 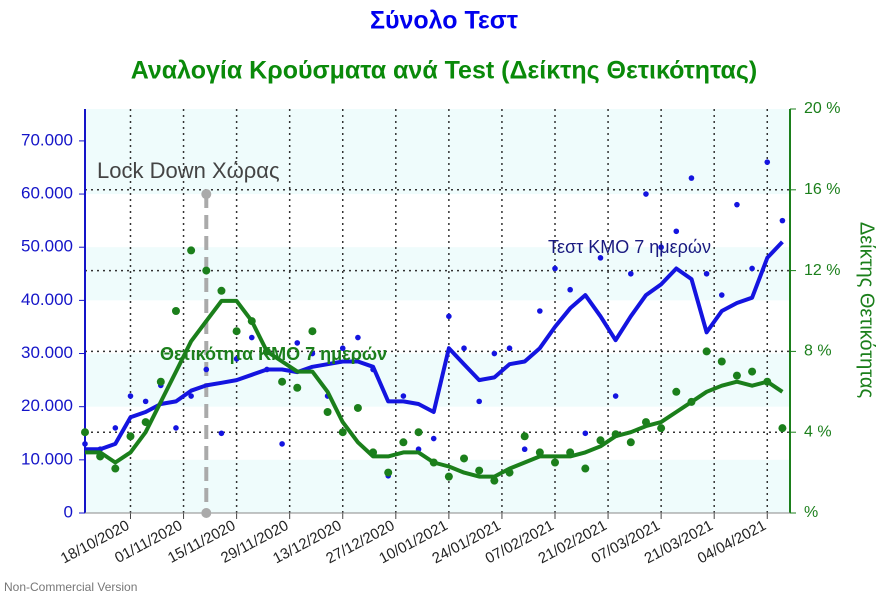 I want to click on y-tick-label: 40.000, so click(x=47, y=299).